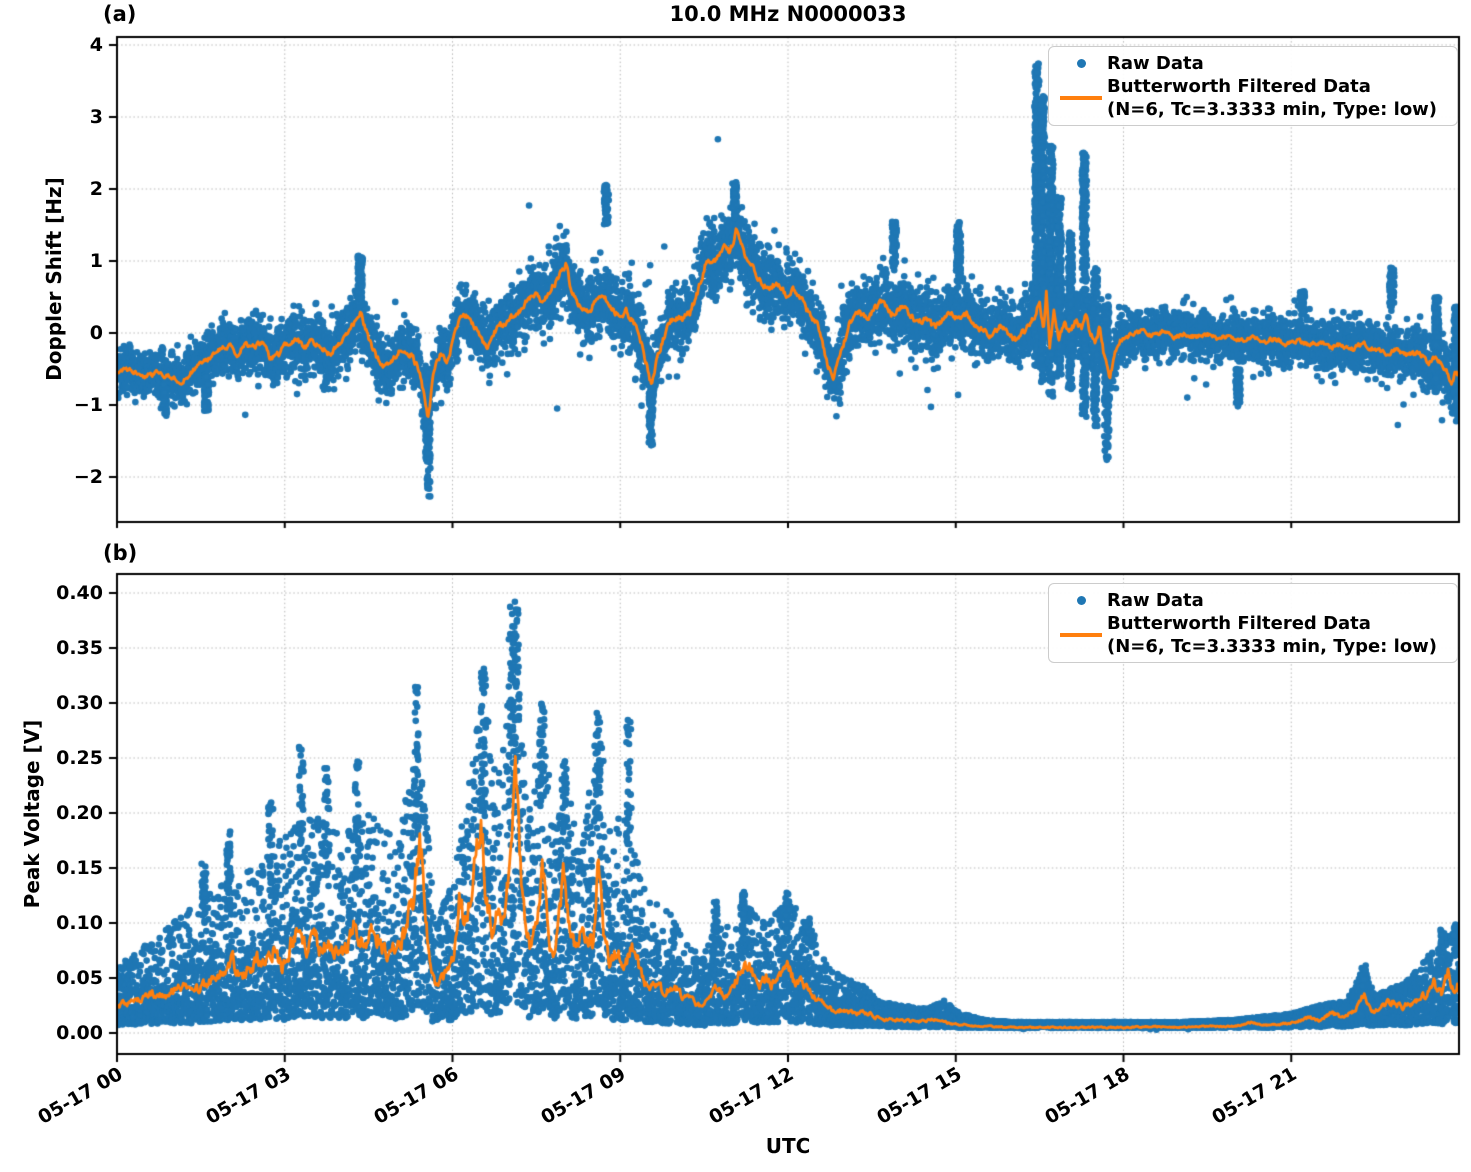  I want to click on y-tick-label: 0.10, so click(79, 923).